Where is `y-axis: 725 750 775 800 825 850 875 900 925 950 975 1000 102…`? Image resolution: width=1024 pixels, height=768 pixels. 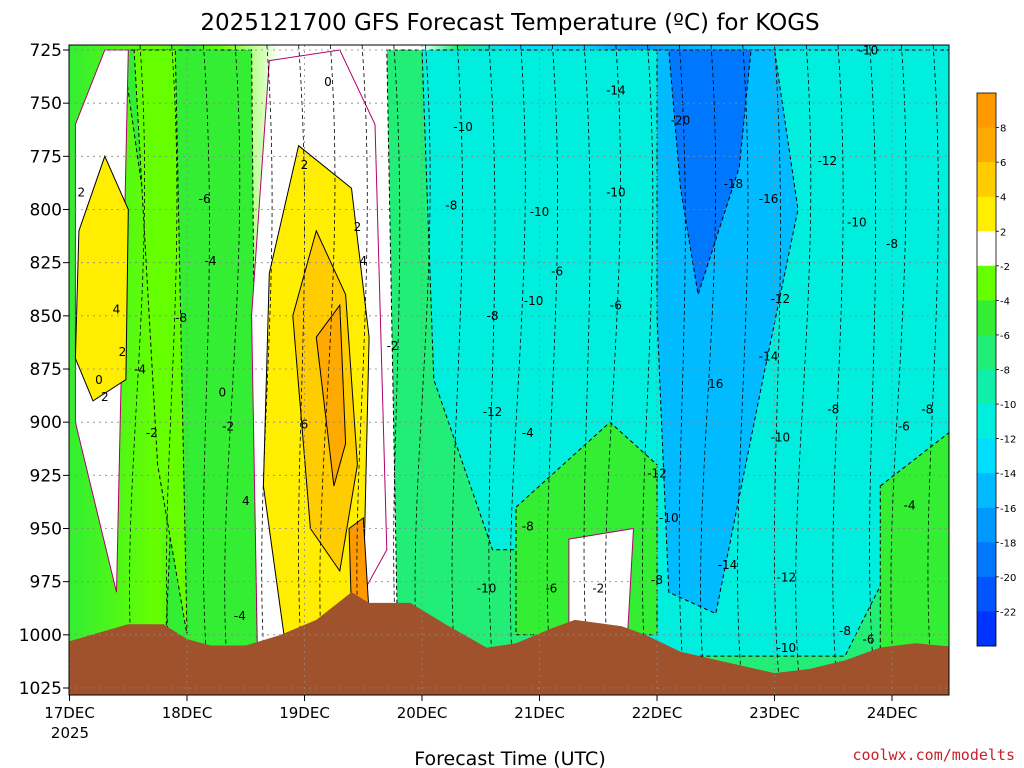
y-axis: 725 750 775 800 825 850 875 900 925 950 975 1000 102… is located at coordinates (44, 370).